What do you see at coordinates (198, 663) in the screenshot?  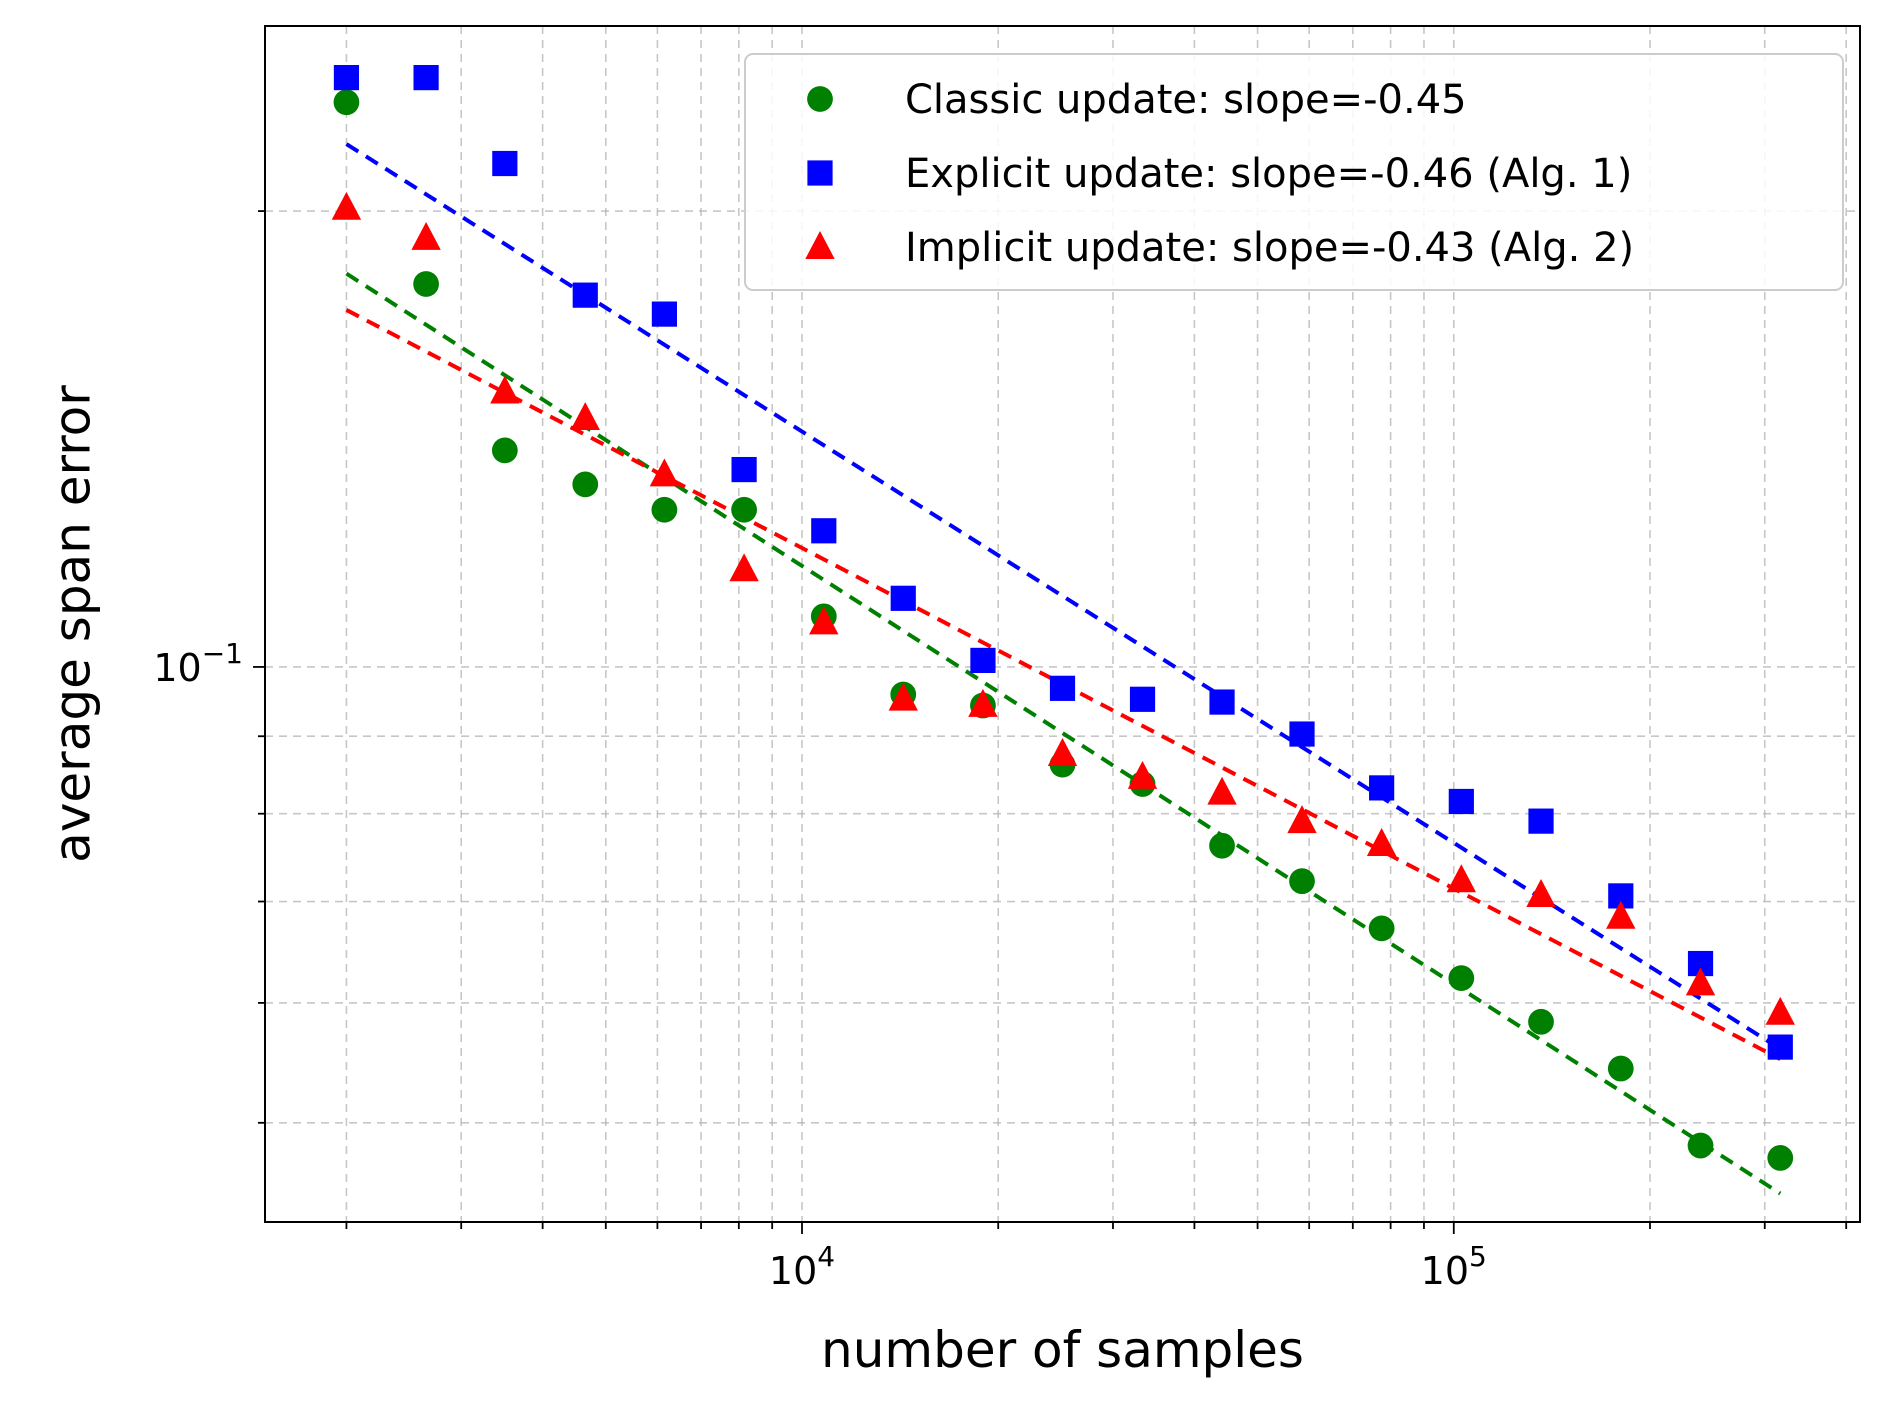 I see `y-tick-label: 10−1` at bounding box center [198, 663].